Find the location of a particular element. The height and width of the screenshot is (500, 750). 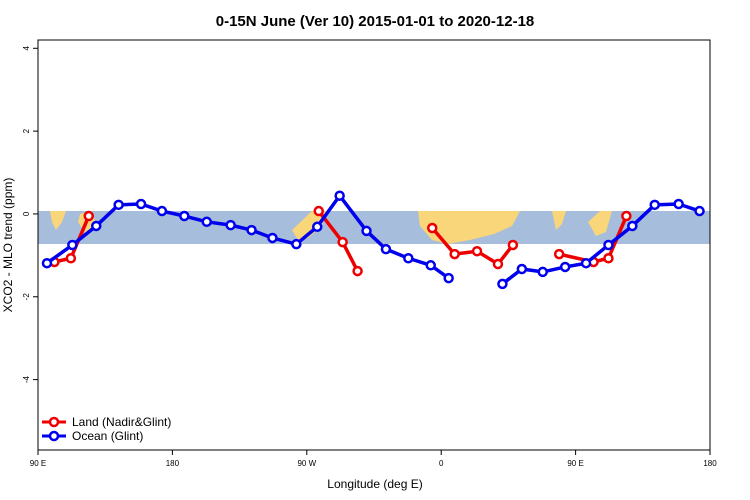

y-axis-label: XCO2 - MLO trend (ppm) is located at coordinates (8, 245).